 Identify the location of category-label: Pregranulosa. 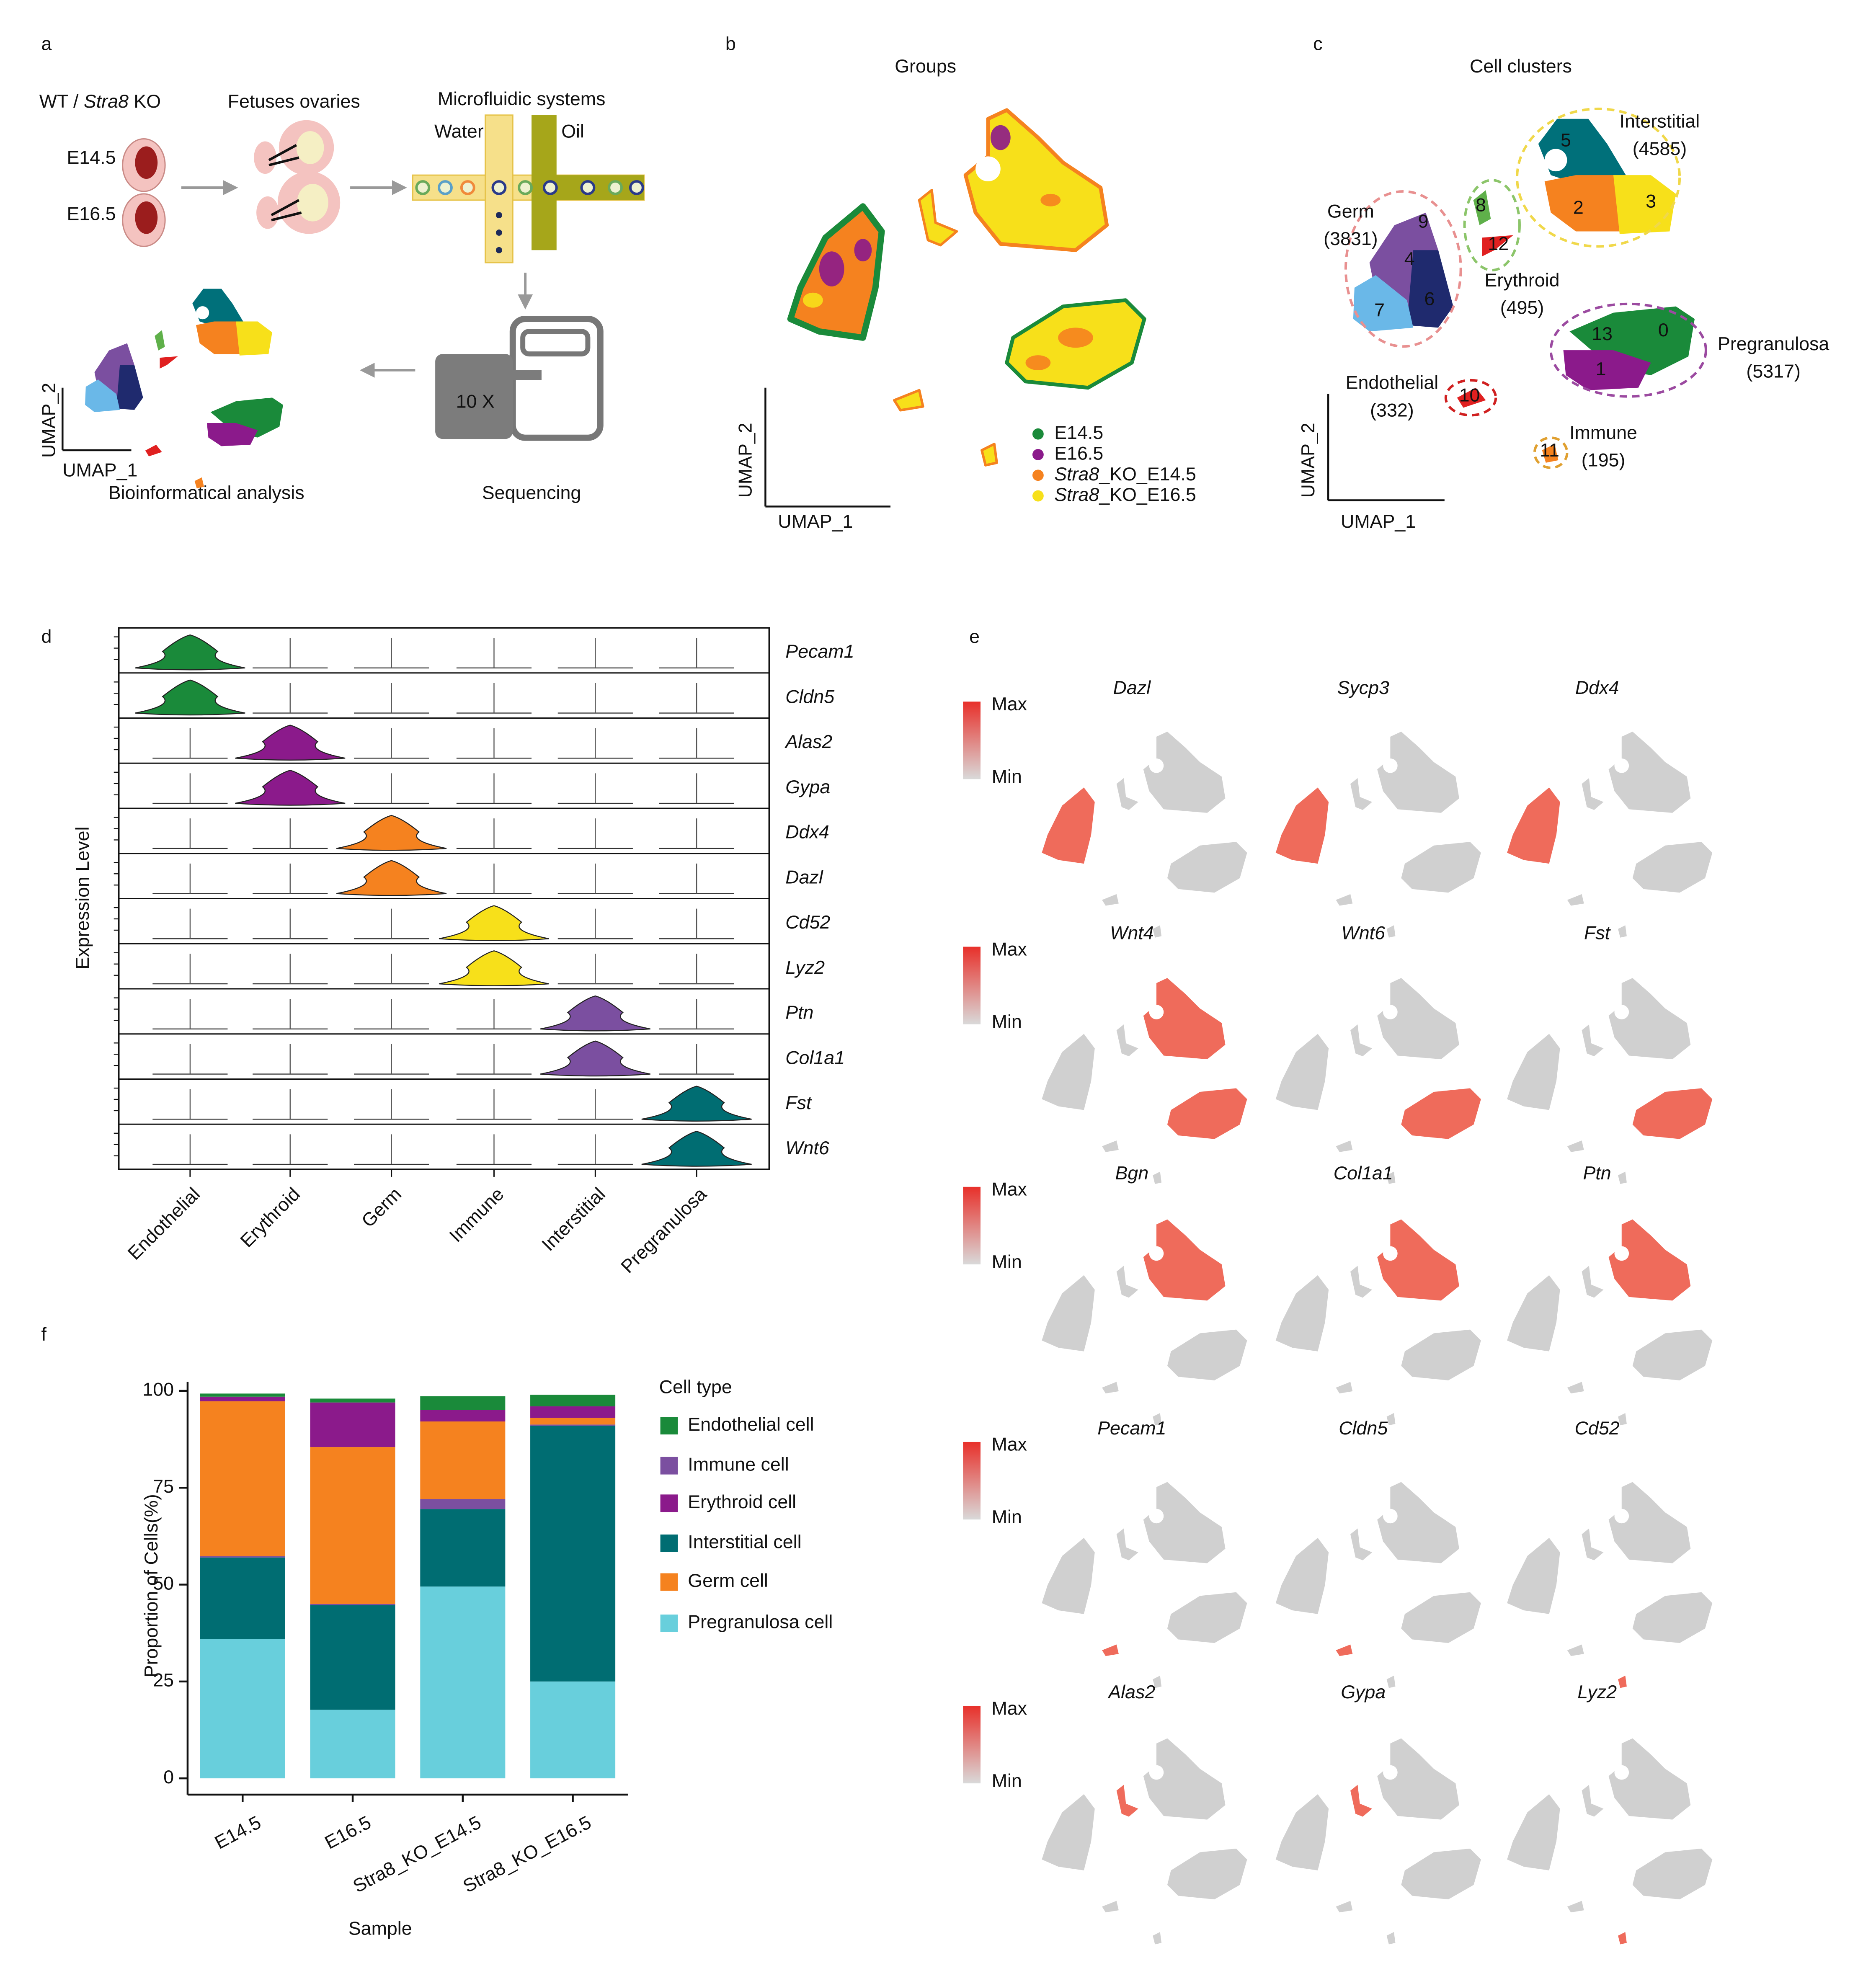
(664, 1231).